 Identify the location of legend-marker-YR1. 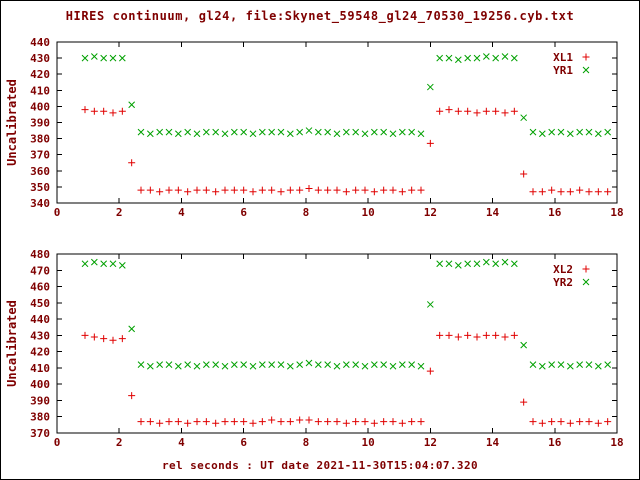
(586, 70).